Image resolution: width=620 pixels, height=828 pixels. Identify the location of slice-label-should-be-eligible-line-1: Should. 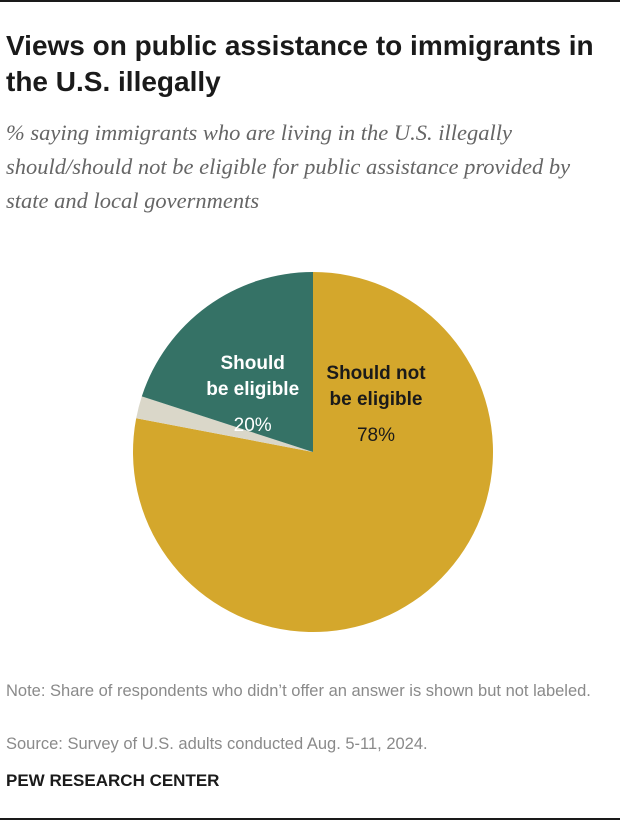
(253, 363).